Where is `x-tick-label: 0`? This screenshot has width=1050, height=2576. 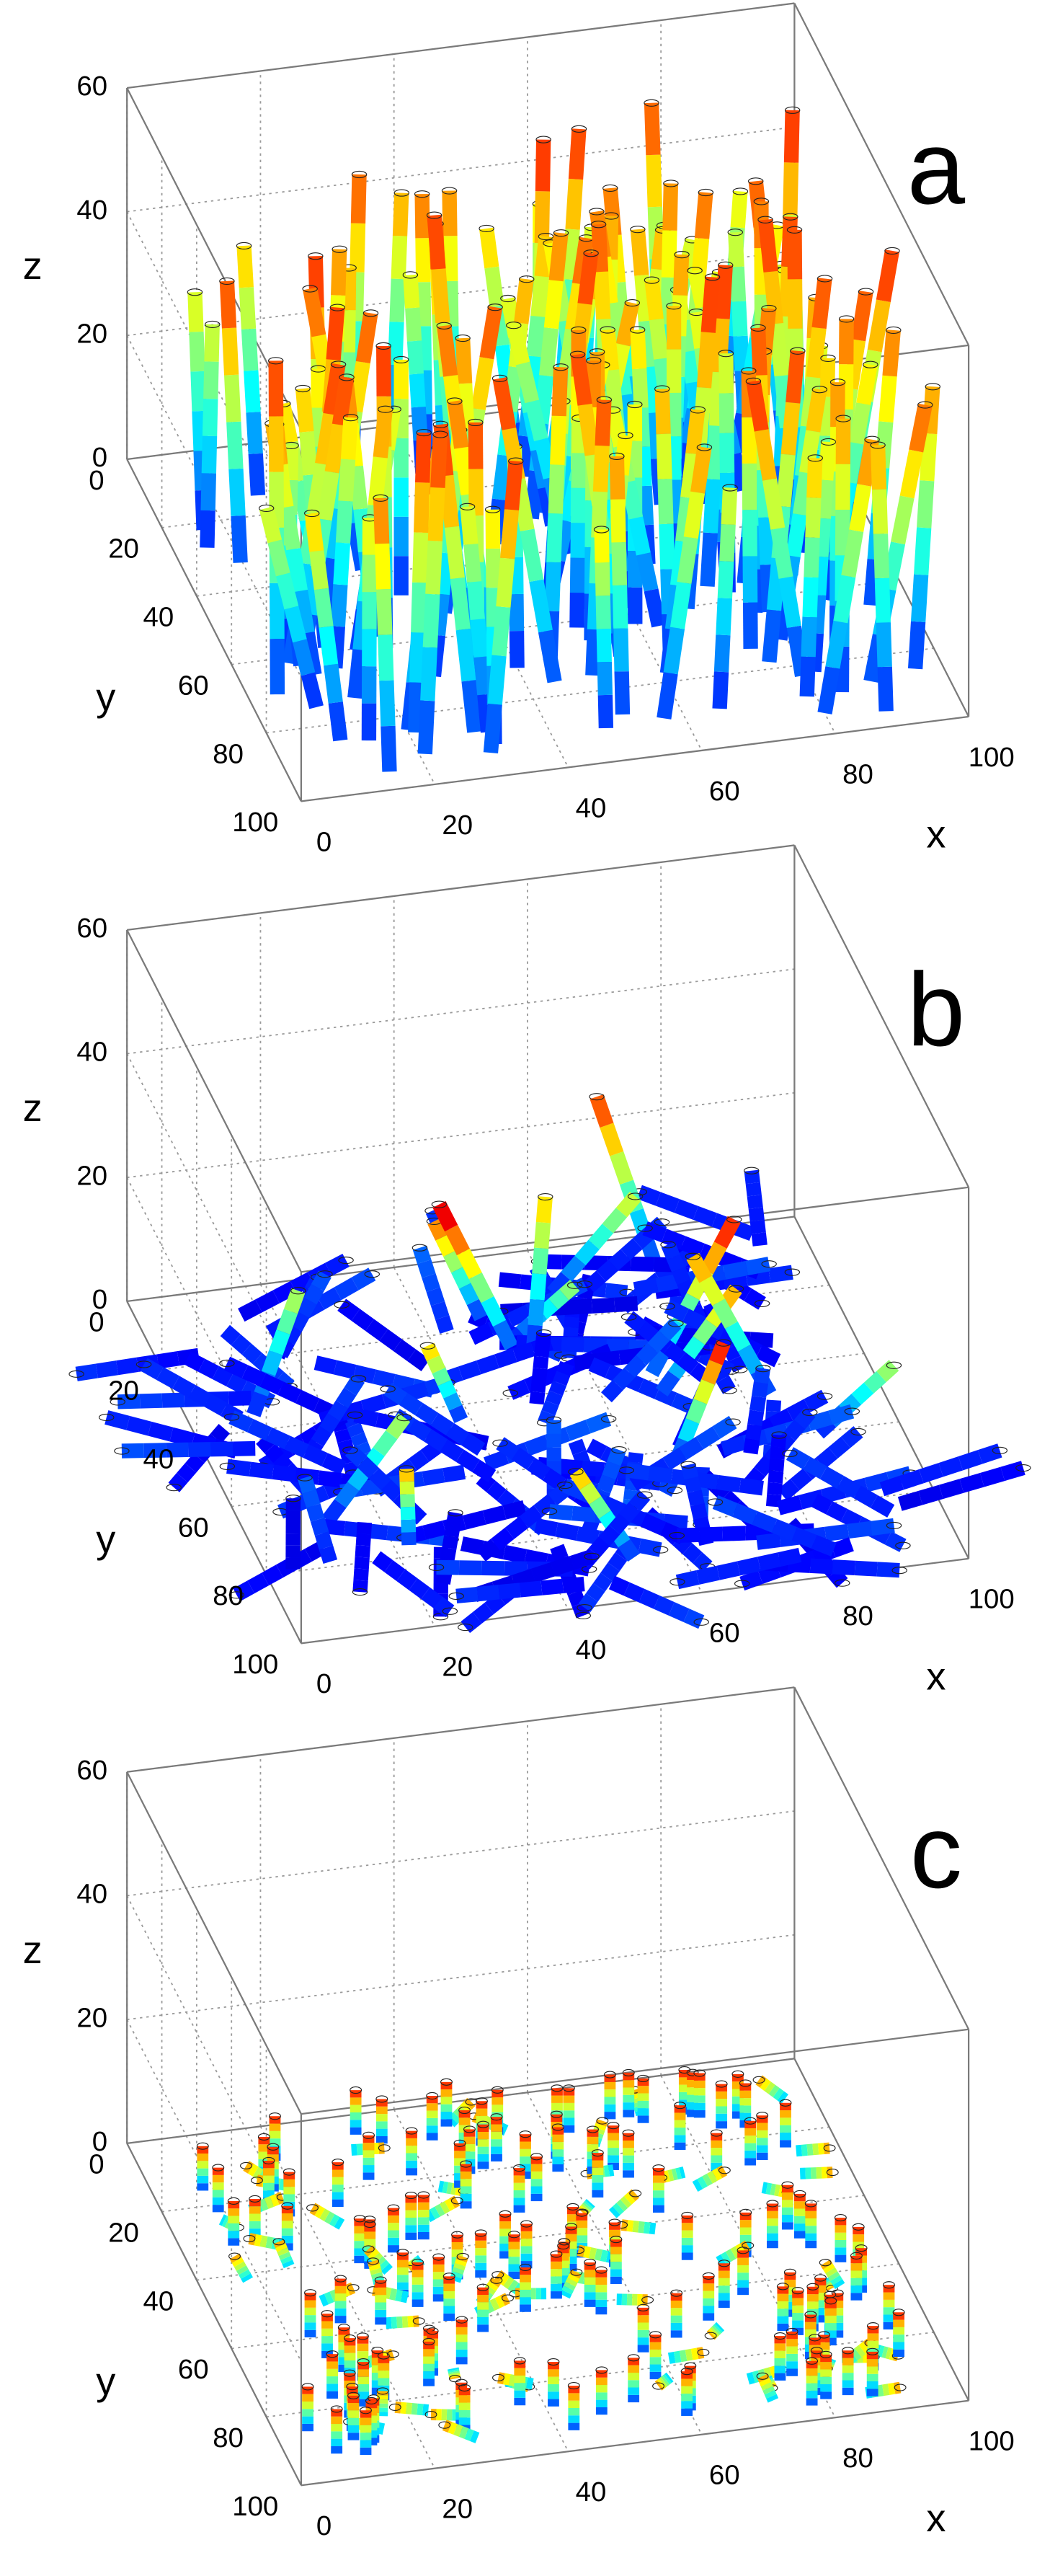 x-tick-label: 0 is located at coordinates (324, 2525).